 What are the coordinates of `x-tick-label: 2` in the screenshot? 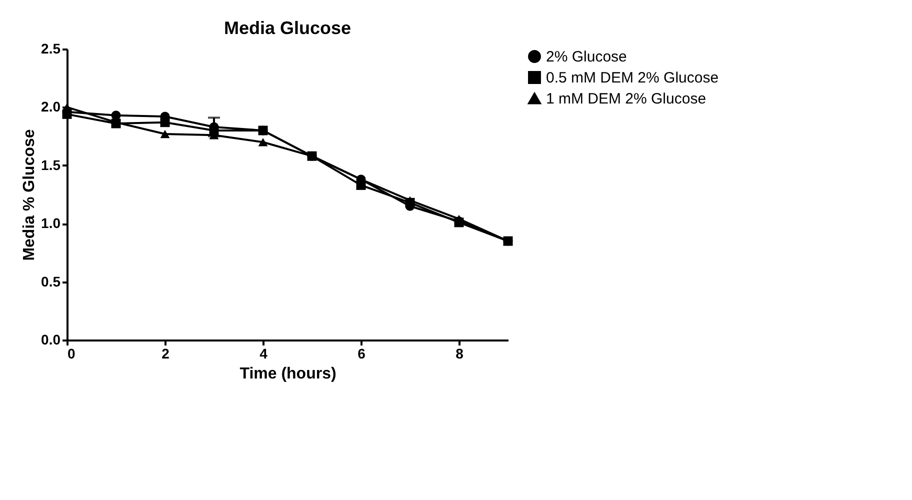 It's located at (166, 354).